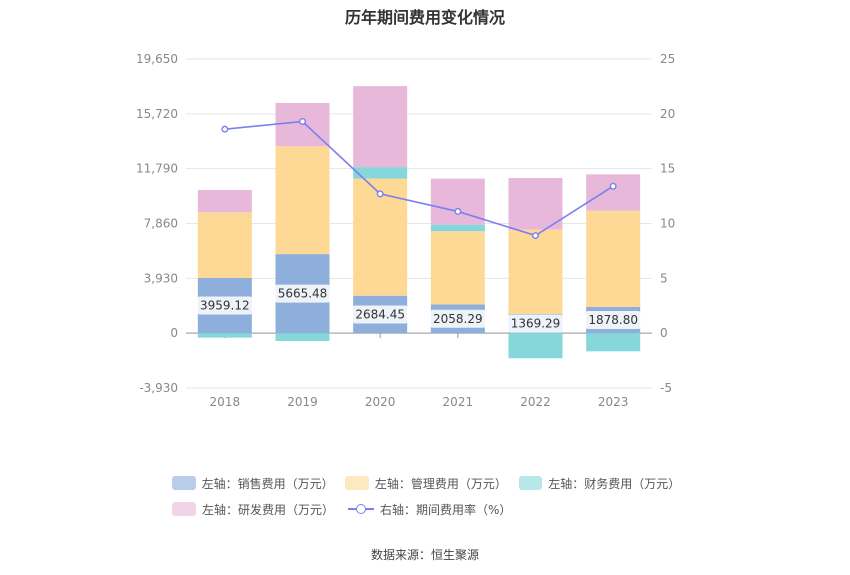 The image size is (850, 575). Describe the element at coordinates (268, 509) in the screenshot. I see `legend-label-rd: 左轴：研发费用（万元）` at that location.